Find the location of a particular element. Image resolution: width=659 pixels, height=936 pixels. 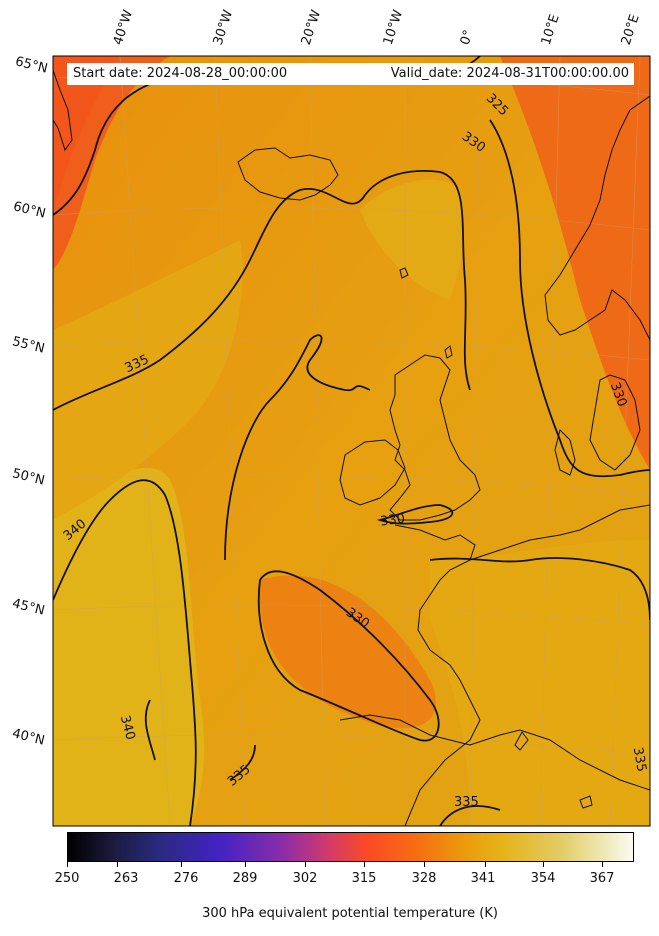

contour-label: 330 is located at coordinates (392, 520).